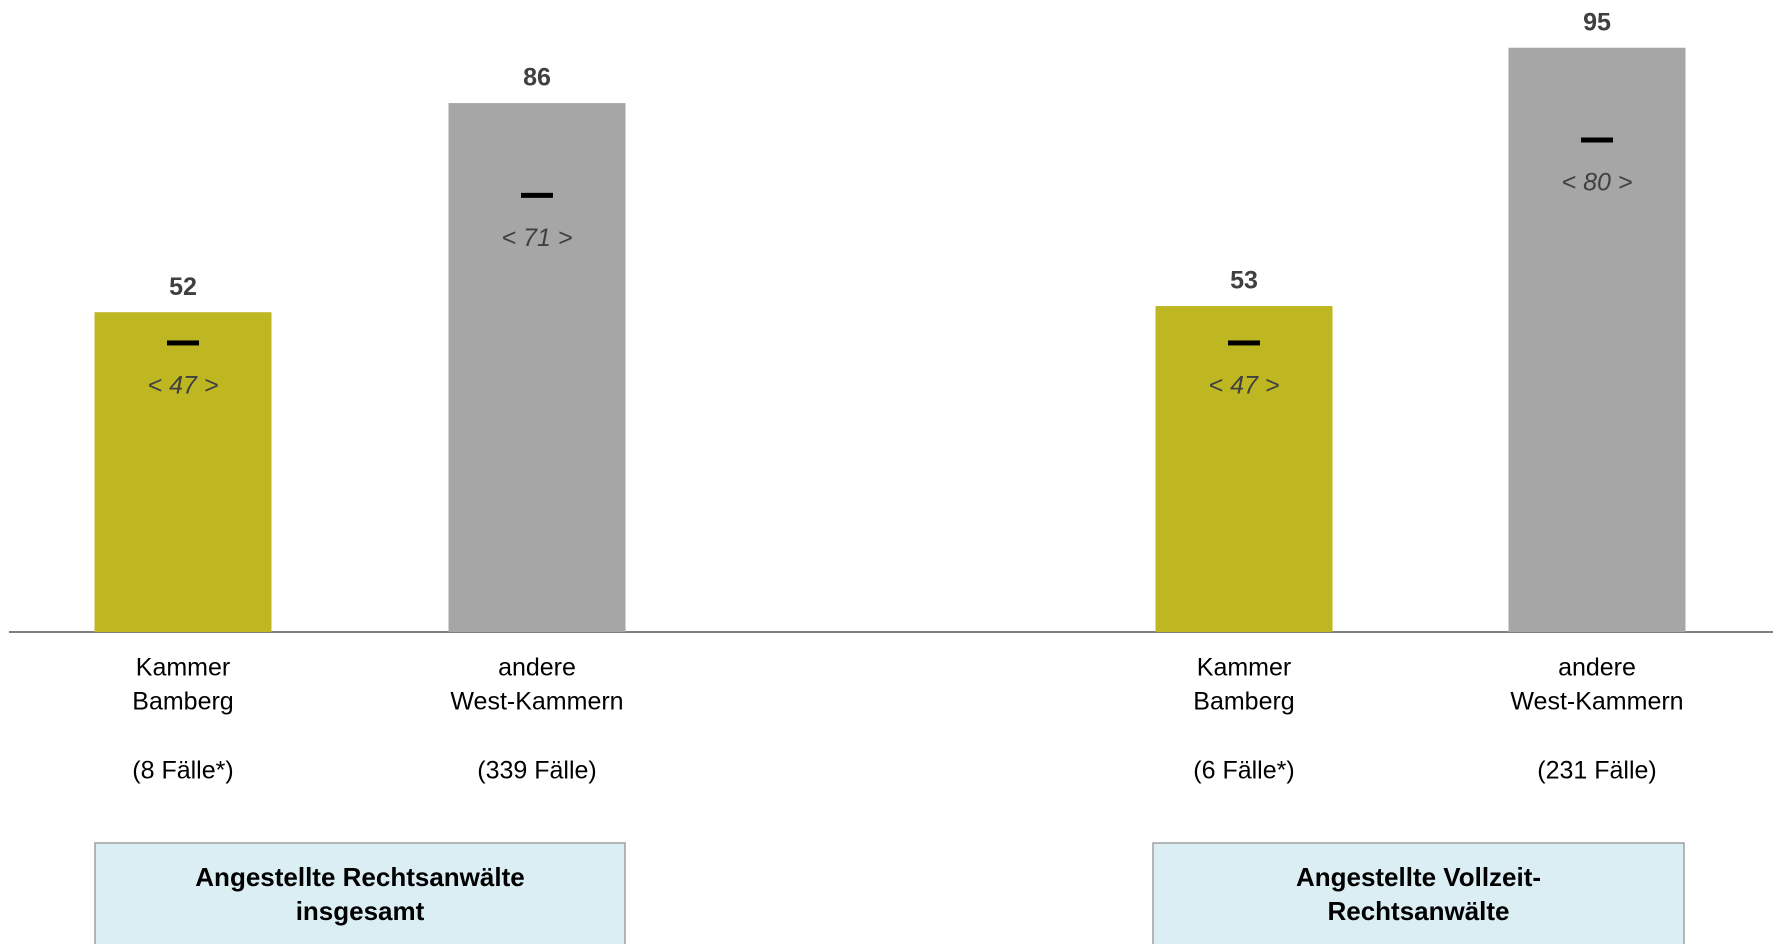 This screenshot has width=1779, height=944. Describe the element at coordinates (1597, 183) in the screenshot. I see `median-label: < 80 >` at that location.